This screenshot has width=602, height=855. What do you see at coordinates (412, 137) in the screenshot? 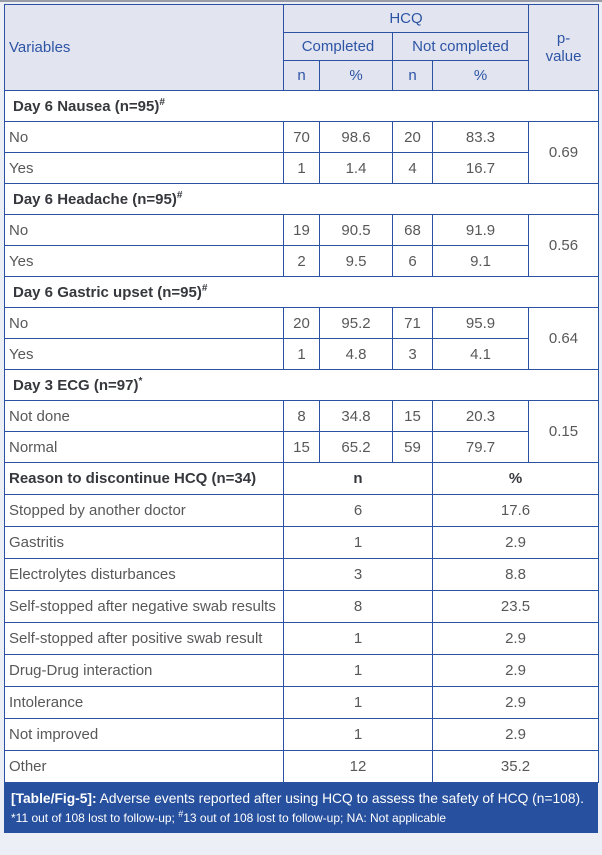
I see `value-cell: 20` at bounding box center [412, 137].